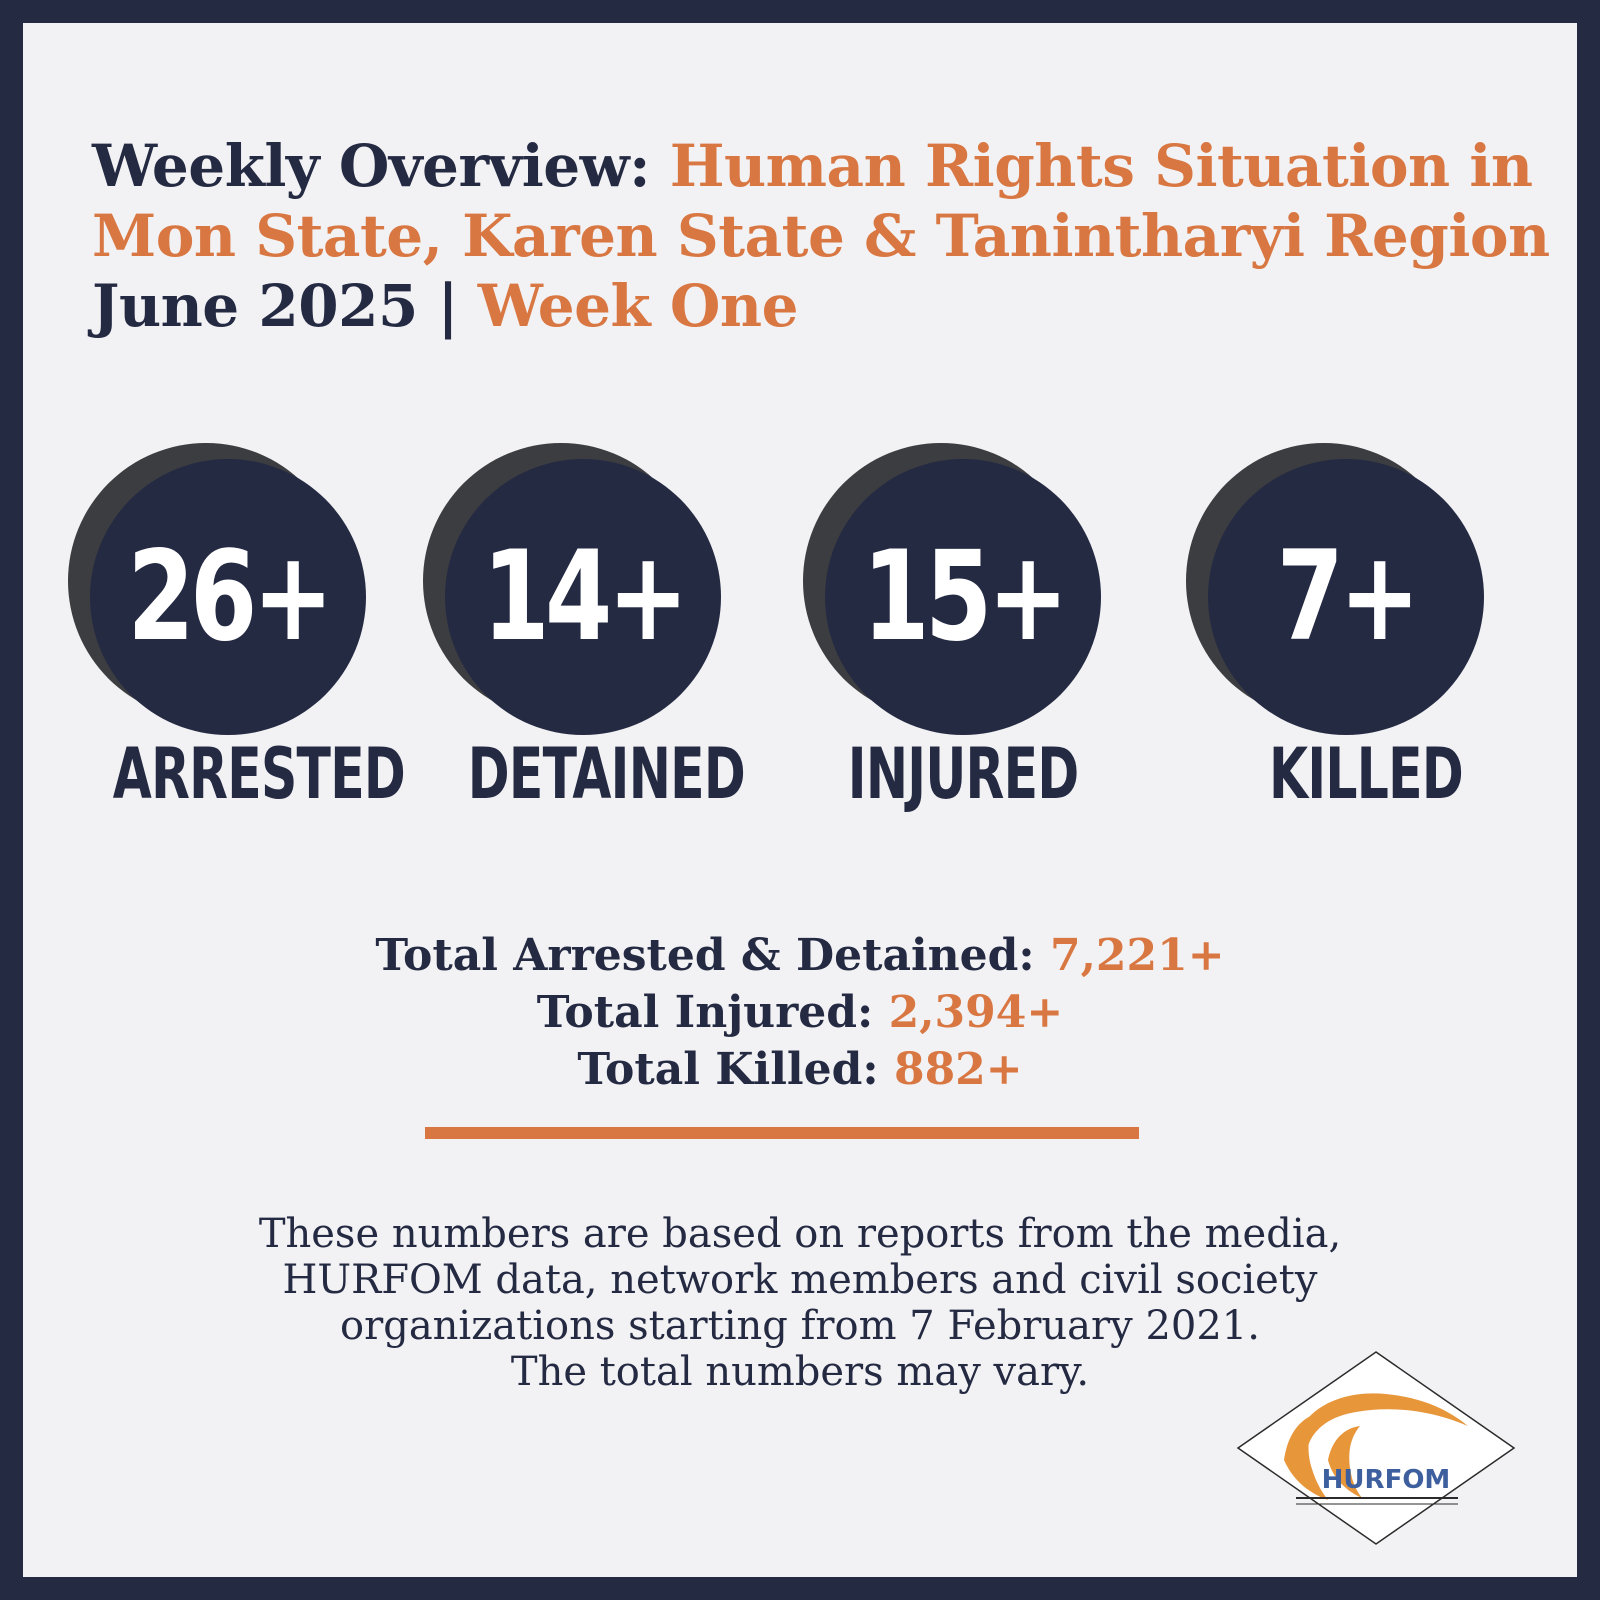 Image resolution: width=1600 pixels, height=1600 pixels. What do you see at coordinates (712, 955) in the screenshot?
I see `total-label: Total Arrested & Detained:` at bounding box center [712, 955].